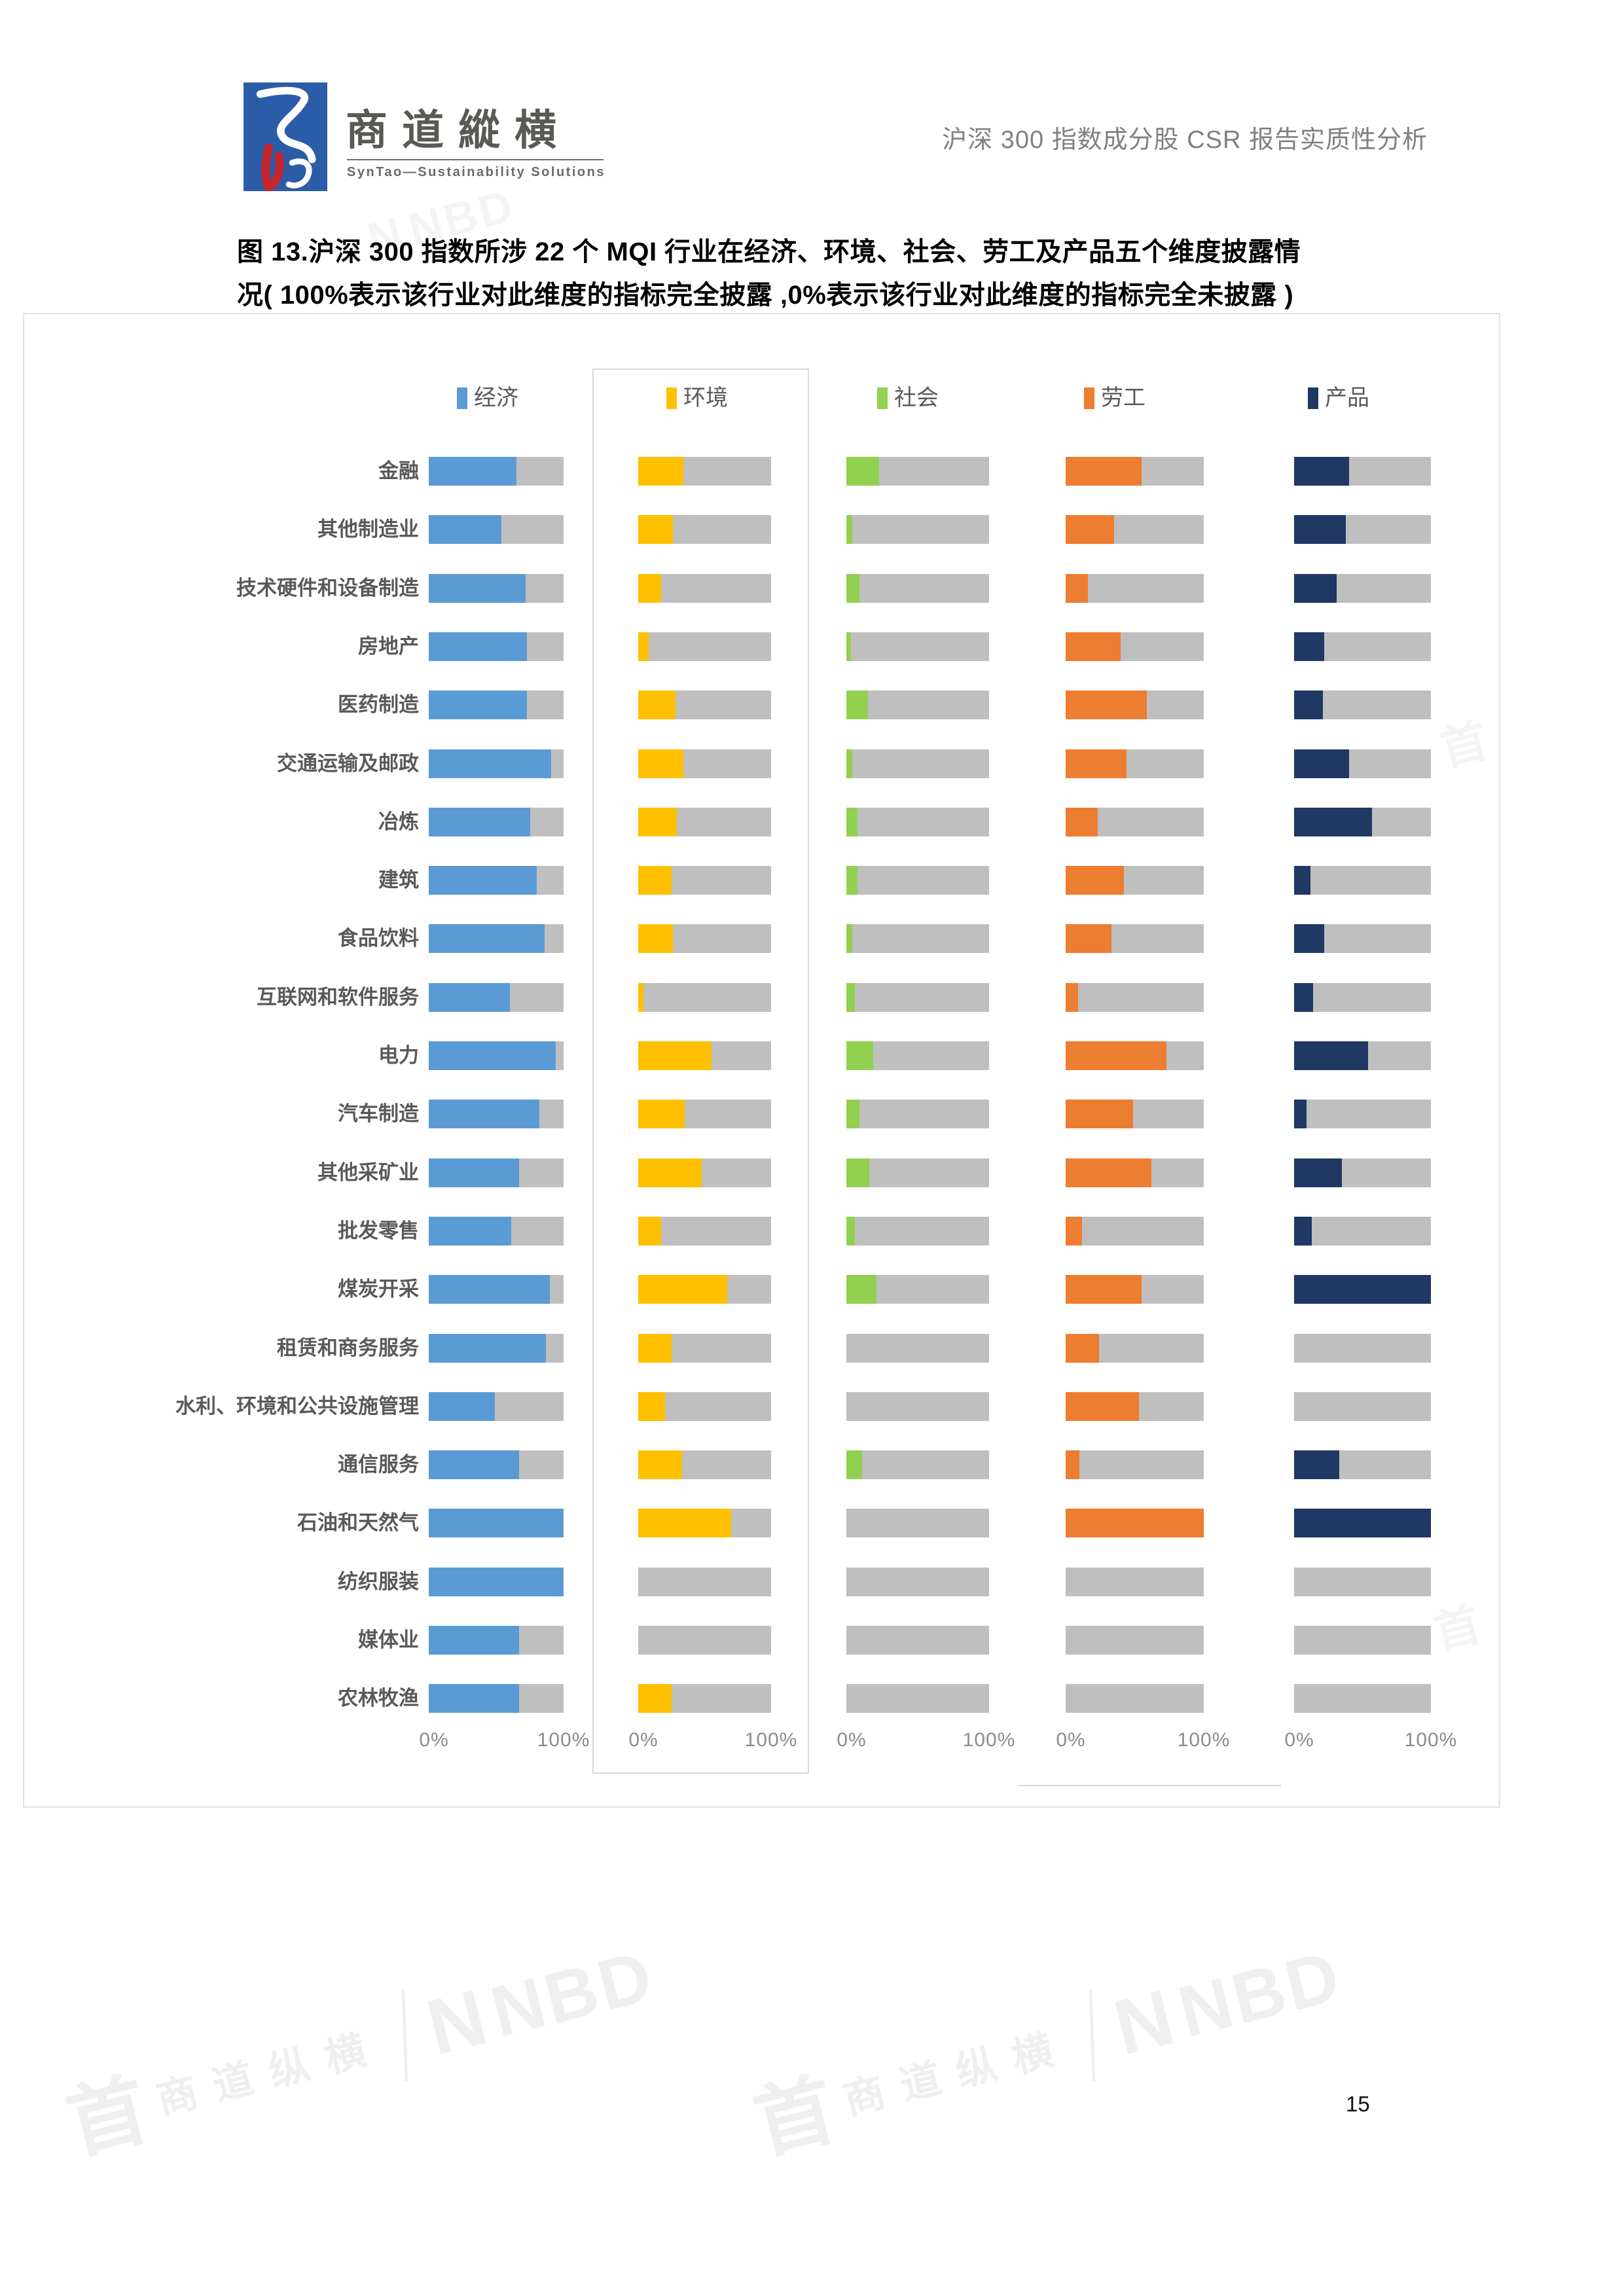 This screenshot has height=2296, width=1624. I want to click on env-panel-frame, so click(700, 1071).